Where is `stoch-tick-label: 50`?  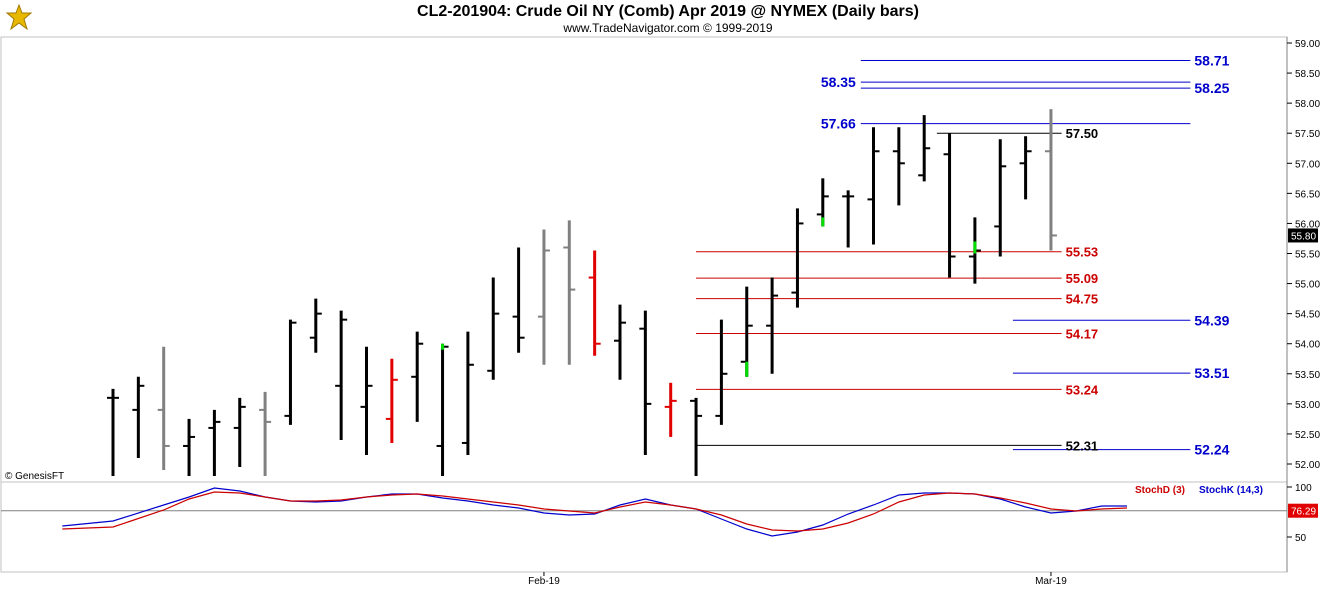 stoch-tick-label: 50 is located at coordinates (1301, 538).